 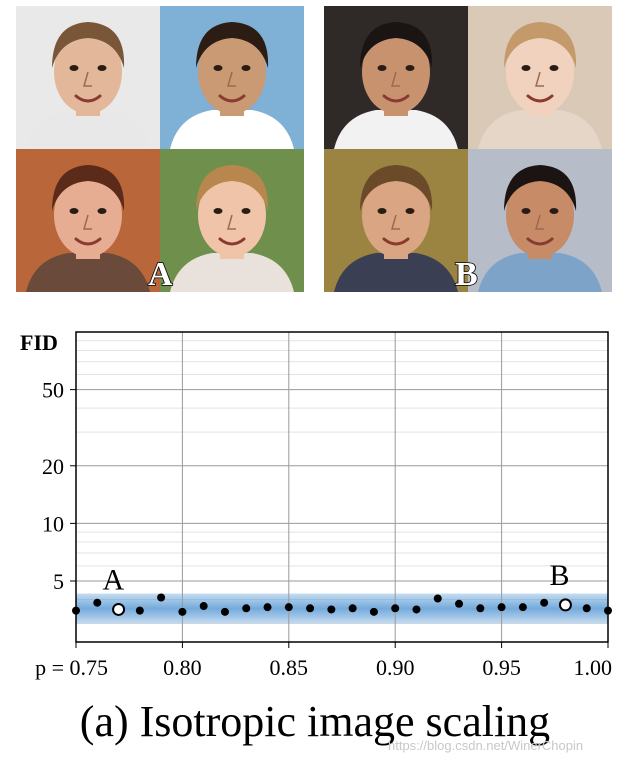 I want to click on x-tick-label: 1.00, so click(x=593, y=667).